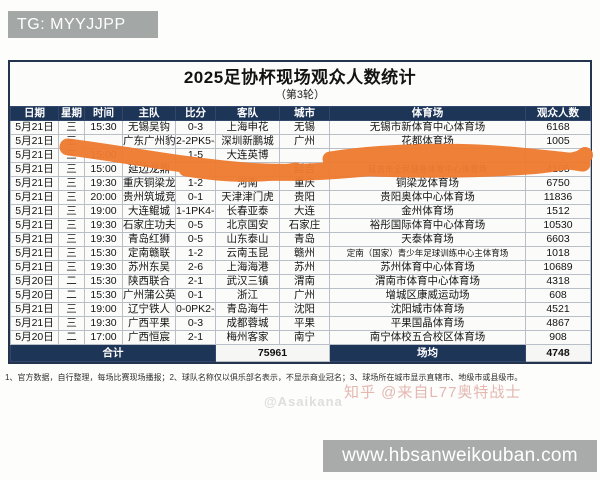  I want to click on cell-14-5: 成都蓉城, so click(247, 323).